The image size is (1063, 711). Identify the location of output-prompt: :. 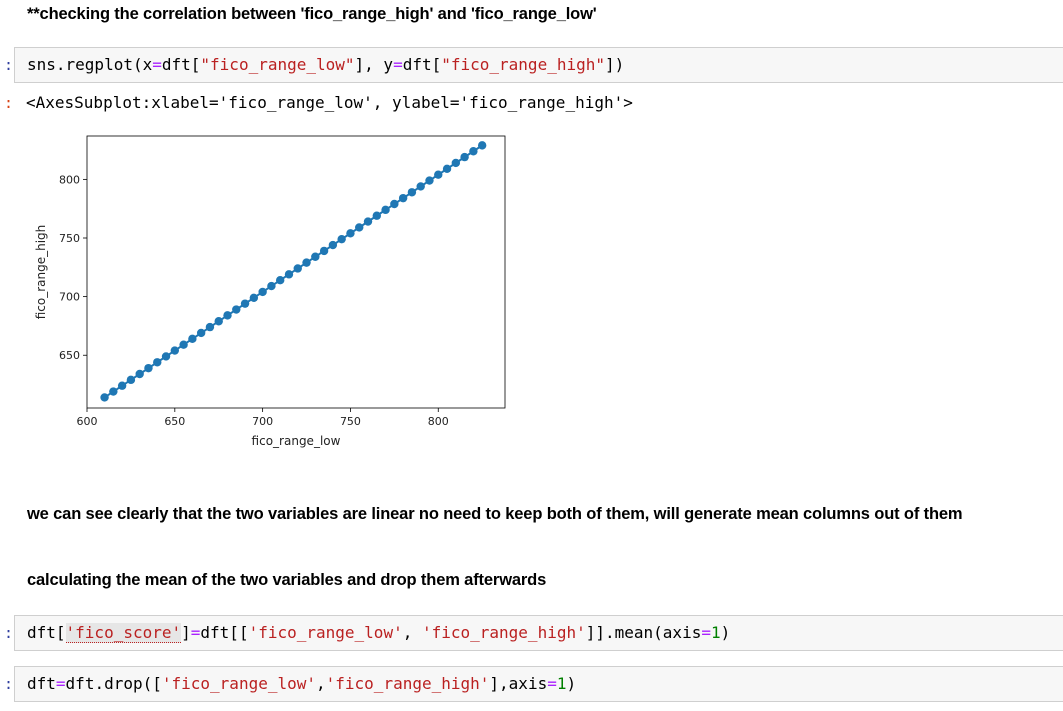
(9, 103).